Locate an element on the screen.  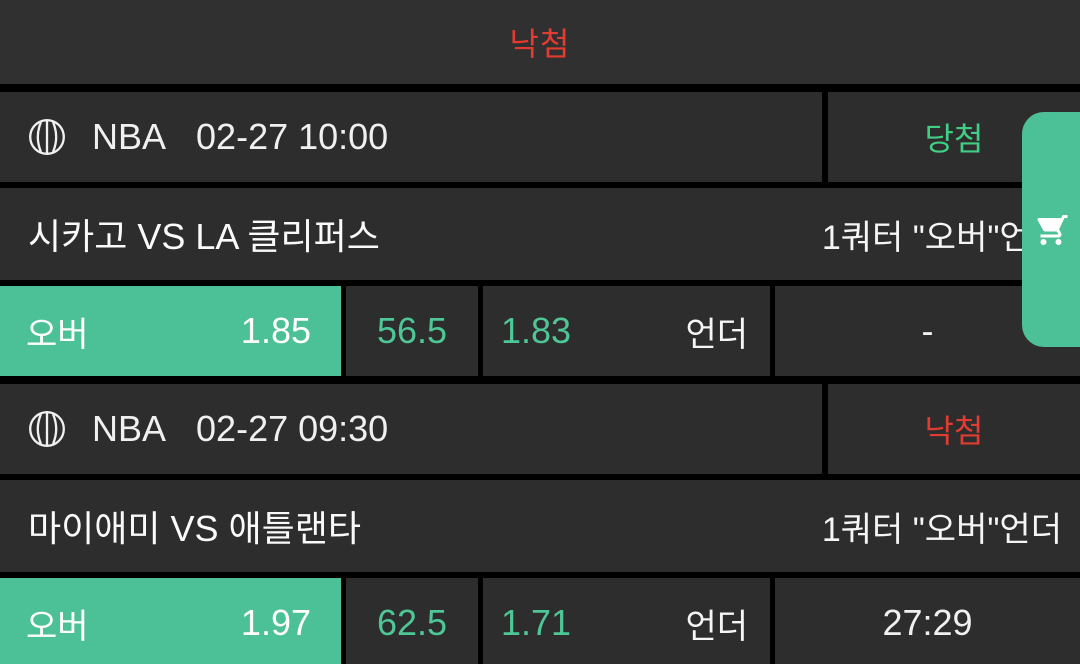
league-row: NBA 02-27 09:30 낙첨 is located at coordinates (540, 429).